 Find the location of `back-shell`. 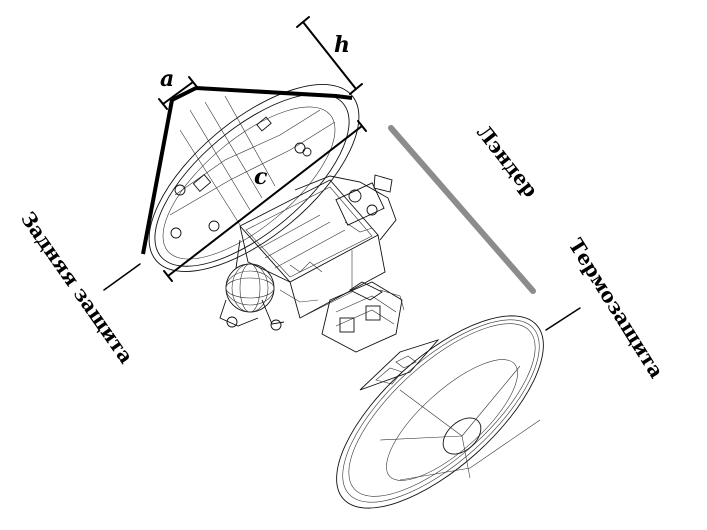

back-shell is located at coordinates (250, 178).